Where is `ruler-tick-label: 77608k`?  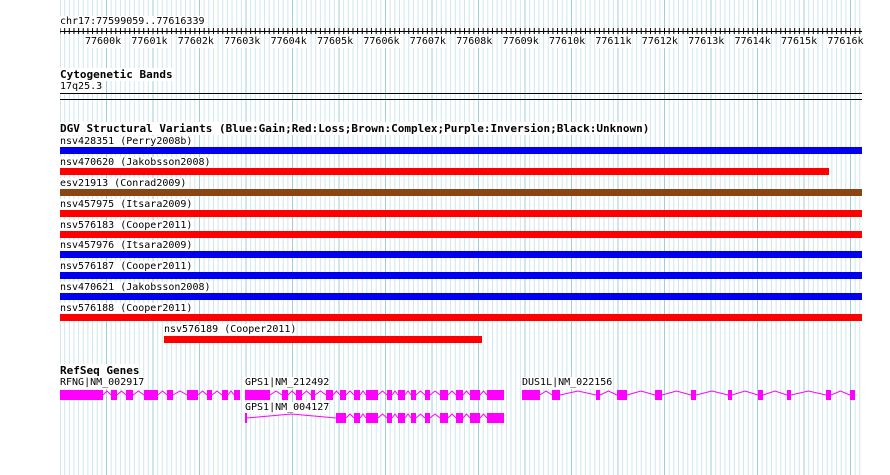
ruler-tick-label: 77608k is located at coordinates (474, 42).